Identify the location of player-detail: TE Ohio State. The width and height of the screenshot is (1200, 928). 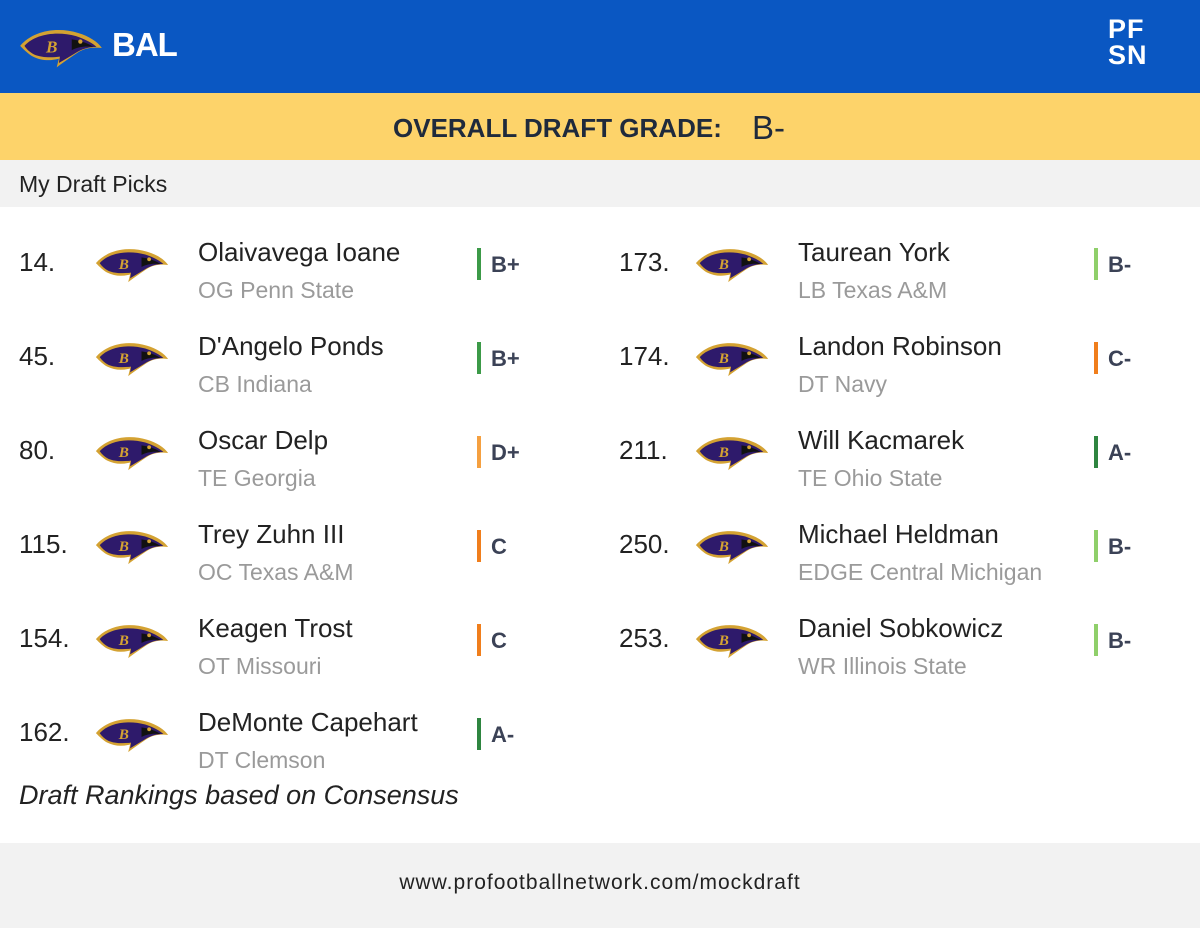
(870, 478).